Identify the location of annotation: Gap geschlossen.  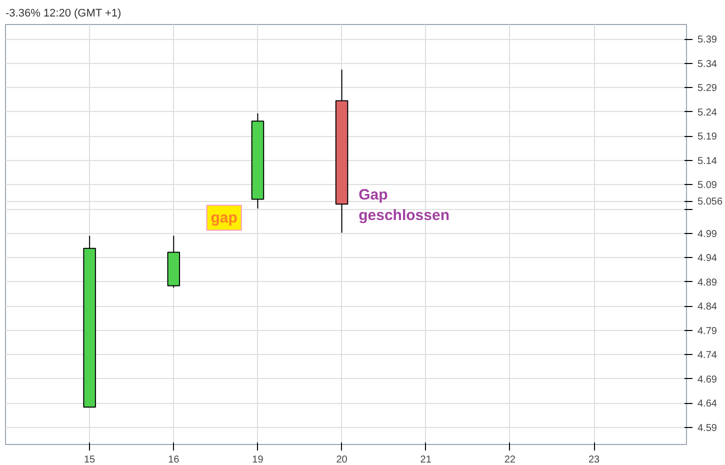
(404, 205).